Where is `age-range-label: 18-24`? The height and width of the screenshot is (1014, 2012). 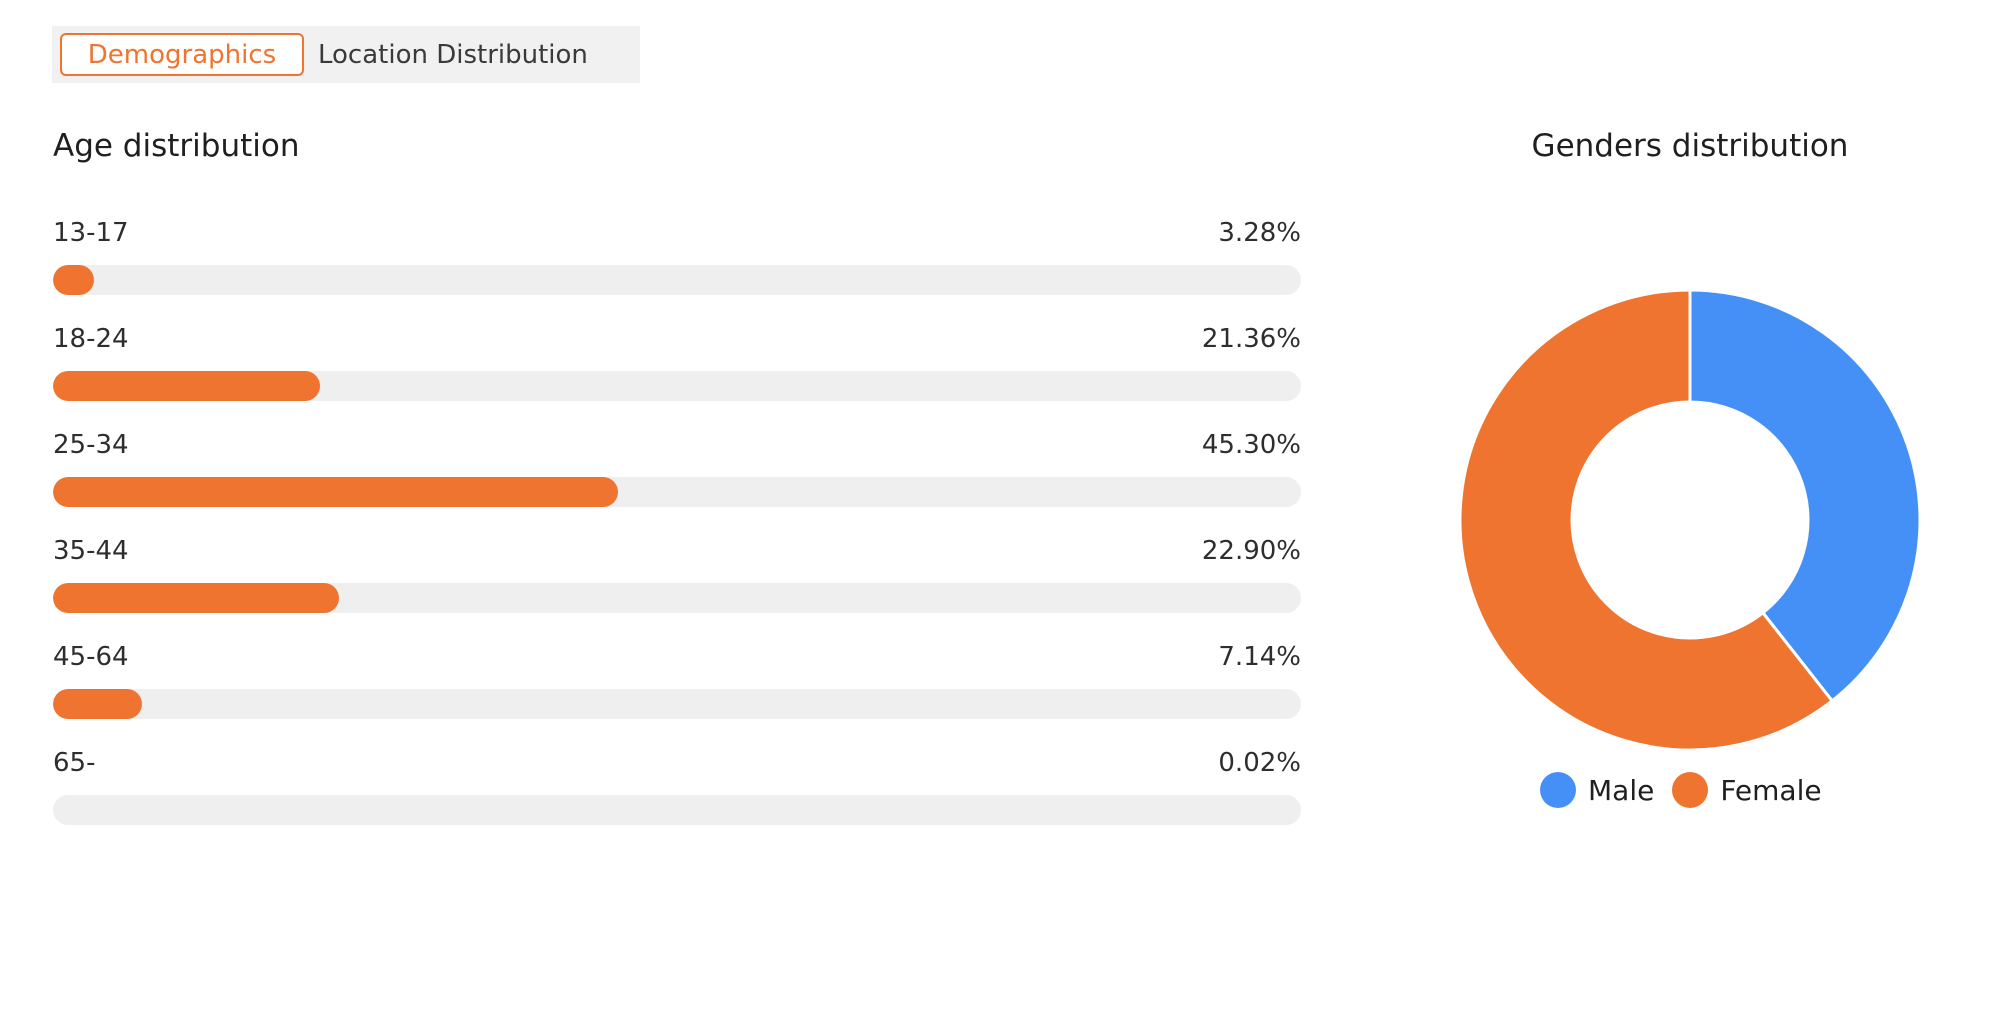
age-range-label: 18-24 is located at coordinates (91, 339).